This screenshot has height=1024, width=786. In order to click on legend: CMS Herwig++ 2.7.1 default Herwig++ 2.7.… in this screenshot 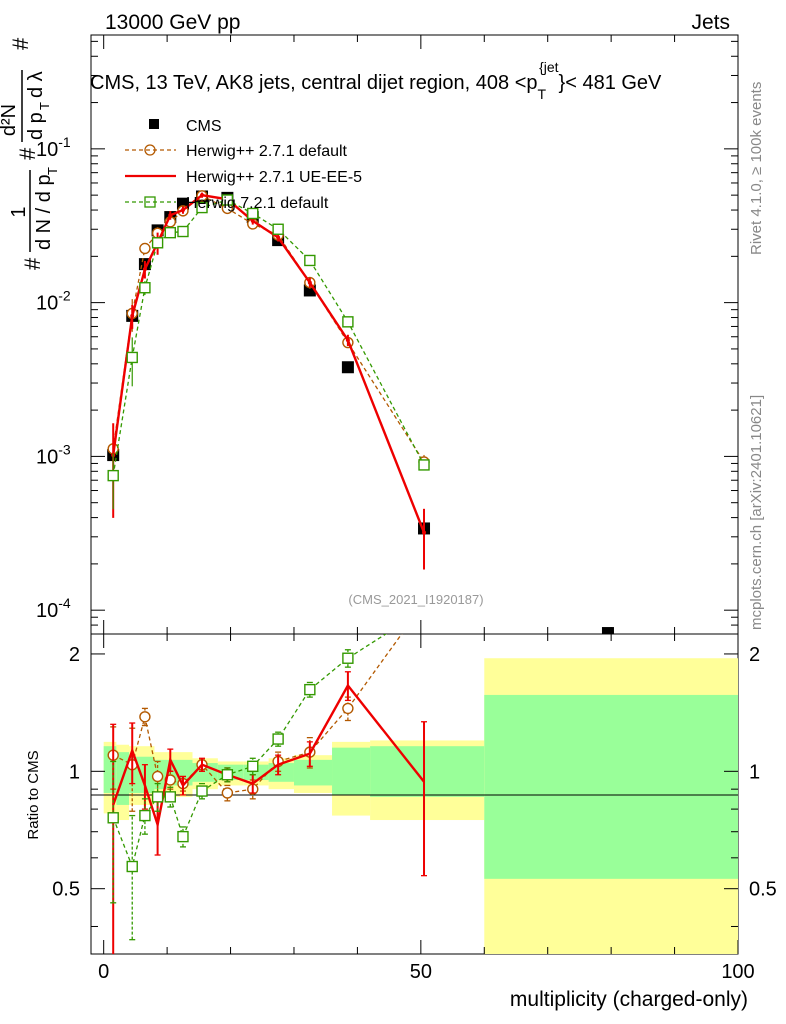, I will do `click(243, 165)`.